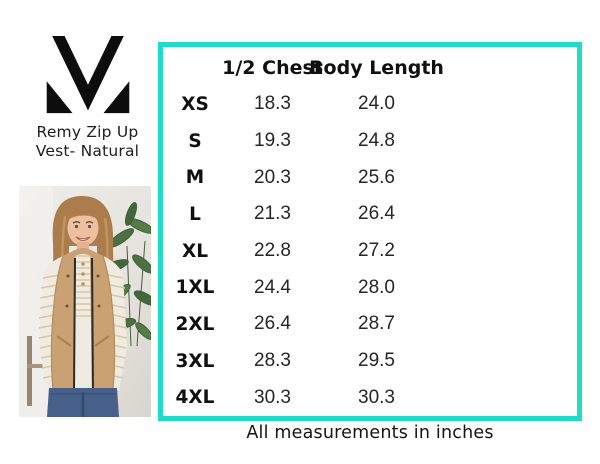 The height and width of the screenshot is (464, 600). What do you see at coordinates (376, 104) in the screenshot?
I see `body-length-value: 24.0` at bounding box center [376, 104].